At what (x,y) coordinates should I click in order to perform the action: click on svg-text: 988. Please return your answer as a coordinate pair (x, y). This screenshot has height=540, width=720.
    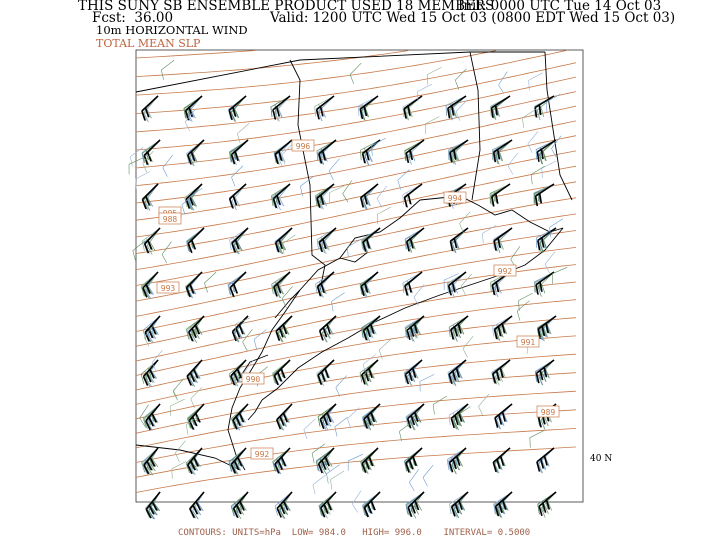
    Looking at the image, I should click on (170, 219).